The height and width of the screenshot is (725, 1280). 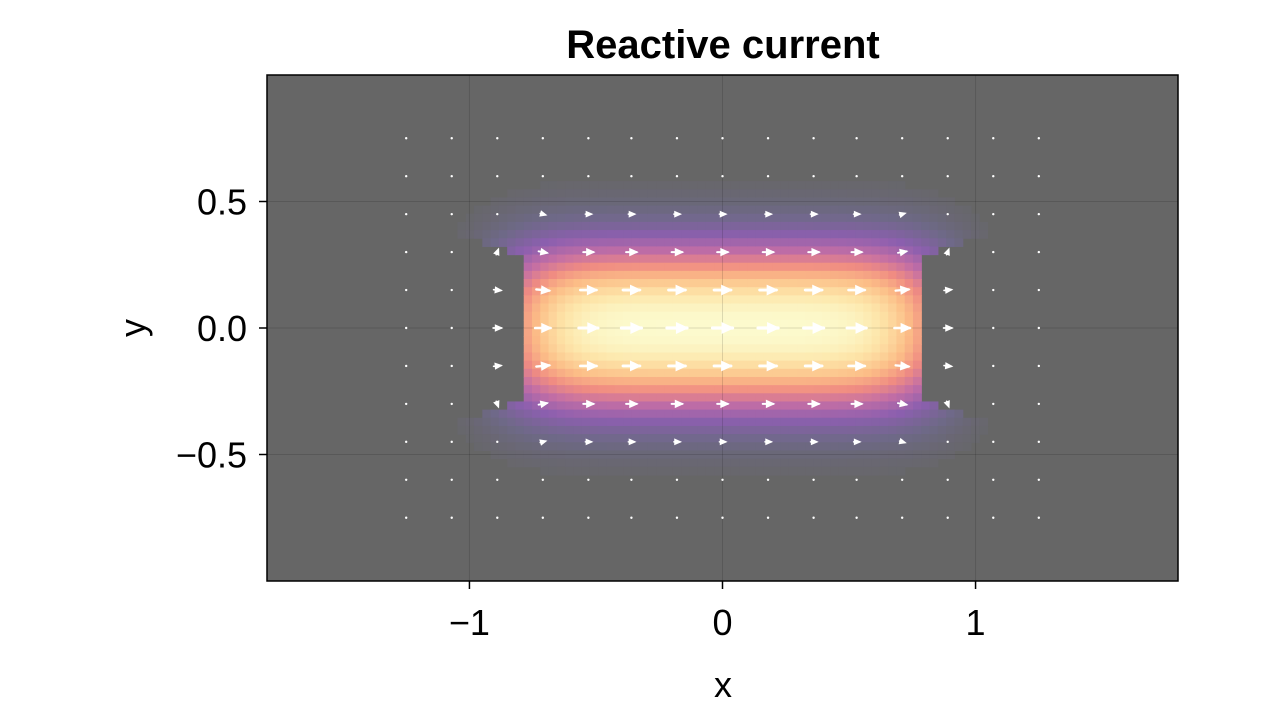 What do you see at coordinates (498, 290) in the screenshot?
I see `vector-arrowhead` at bounding box center [498, 290].